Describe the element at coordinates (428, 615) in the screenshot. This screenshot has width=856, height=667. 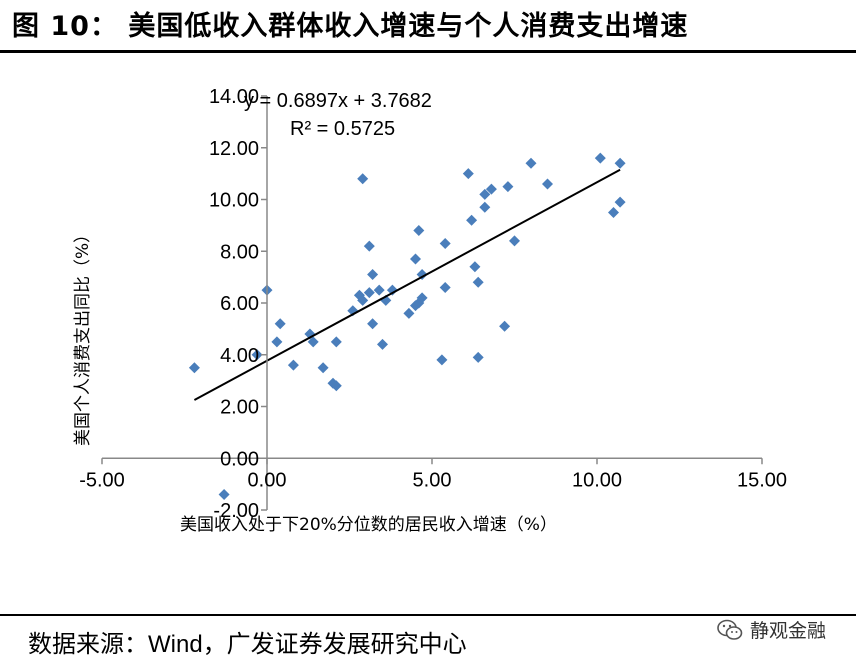
I see `source-rule` at that location.